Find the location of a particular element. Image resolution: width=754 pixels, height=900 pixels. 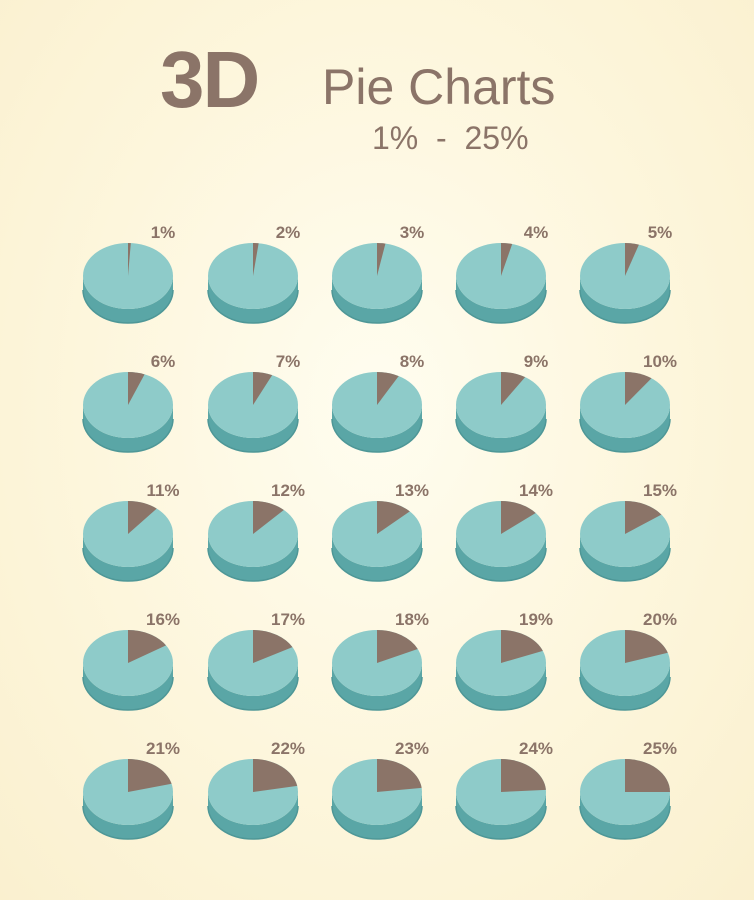

pie-21: 21% is located at coordinates (131, 789).